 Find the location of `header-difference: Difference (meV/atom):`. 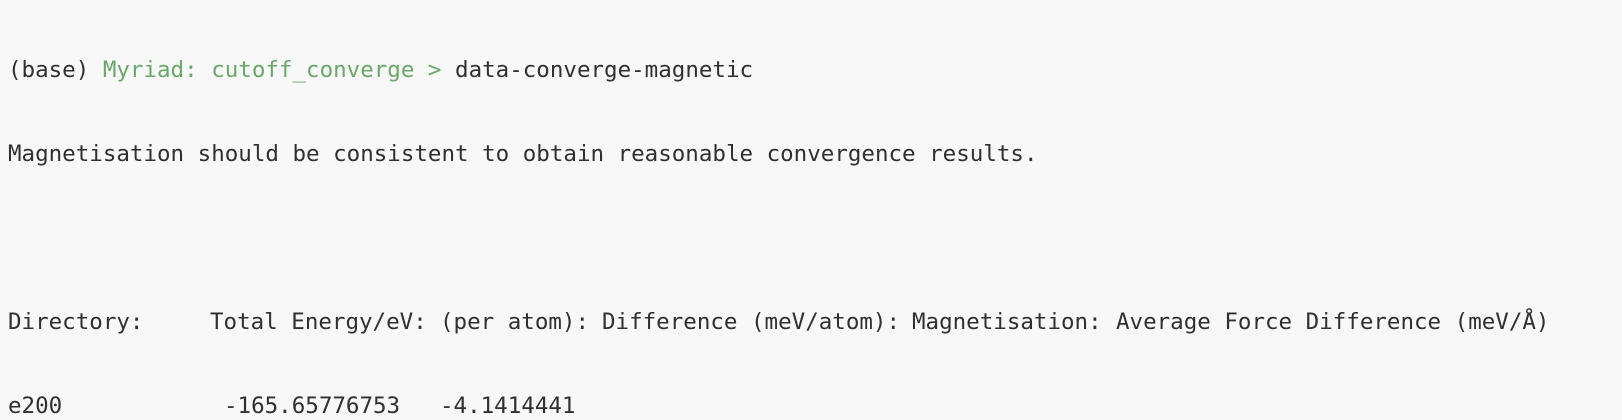

header-difference: Difference (meV/atom): is located at coordinates (751, 322).